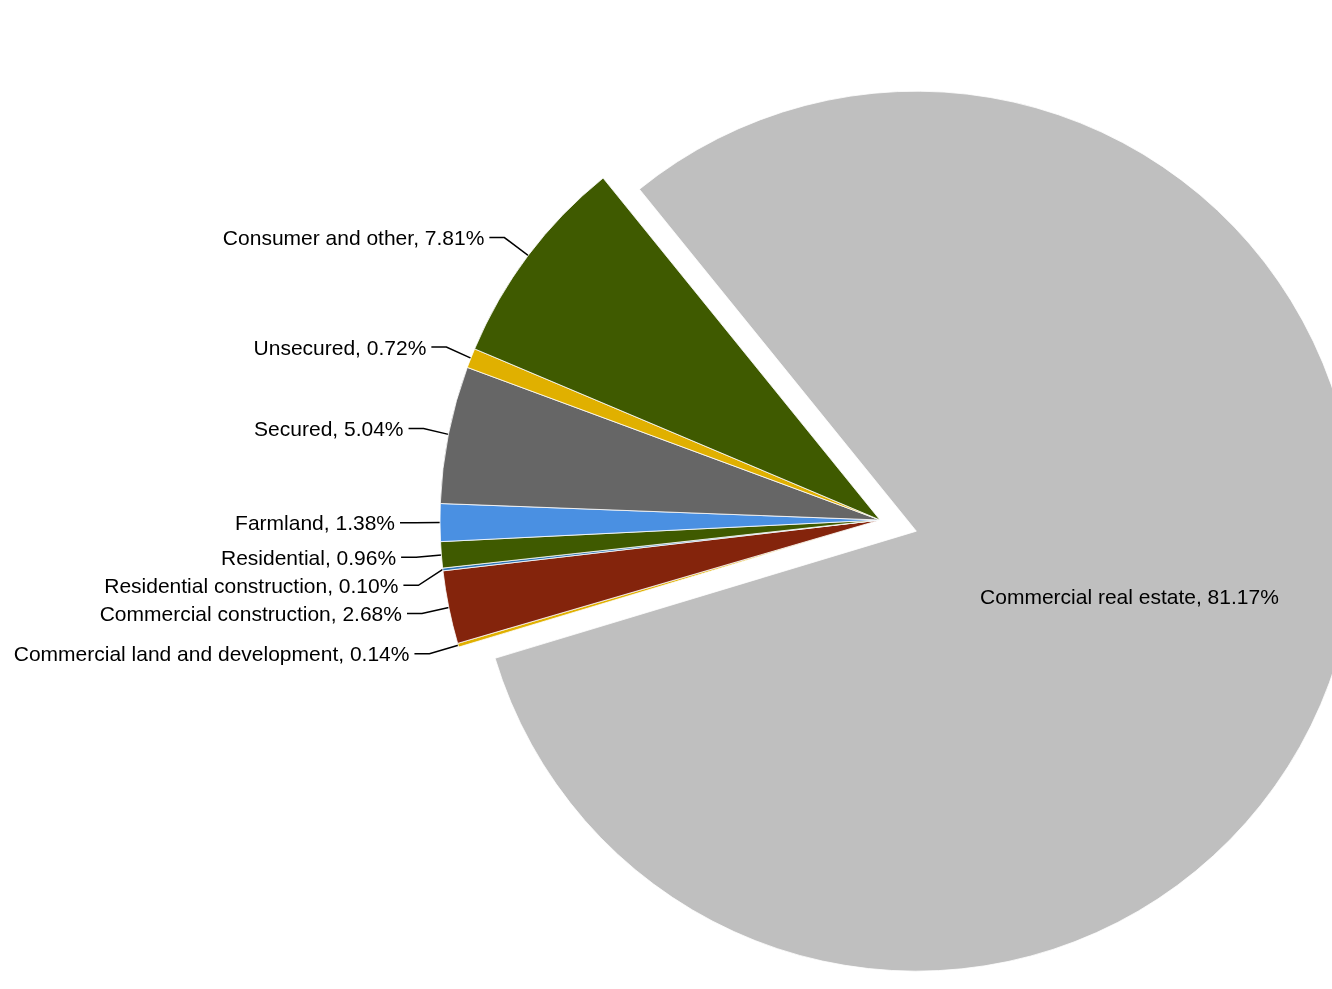 The image size is (1332, 989). What do you see at coordinates (315, 523) in the screenshot?
I see `slice-label: Farmland, 1.38%` at bounding box center [315, 523].